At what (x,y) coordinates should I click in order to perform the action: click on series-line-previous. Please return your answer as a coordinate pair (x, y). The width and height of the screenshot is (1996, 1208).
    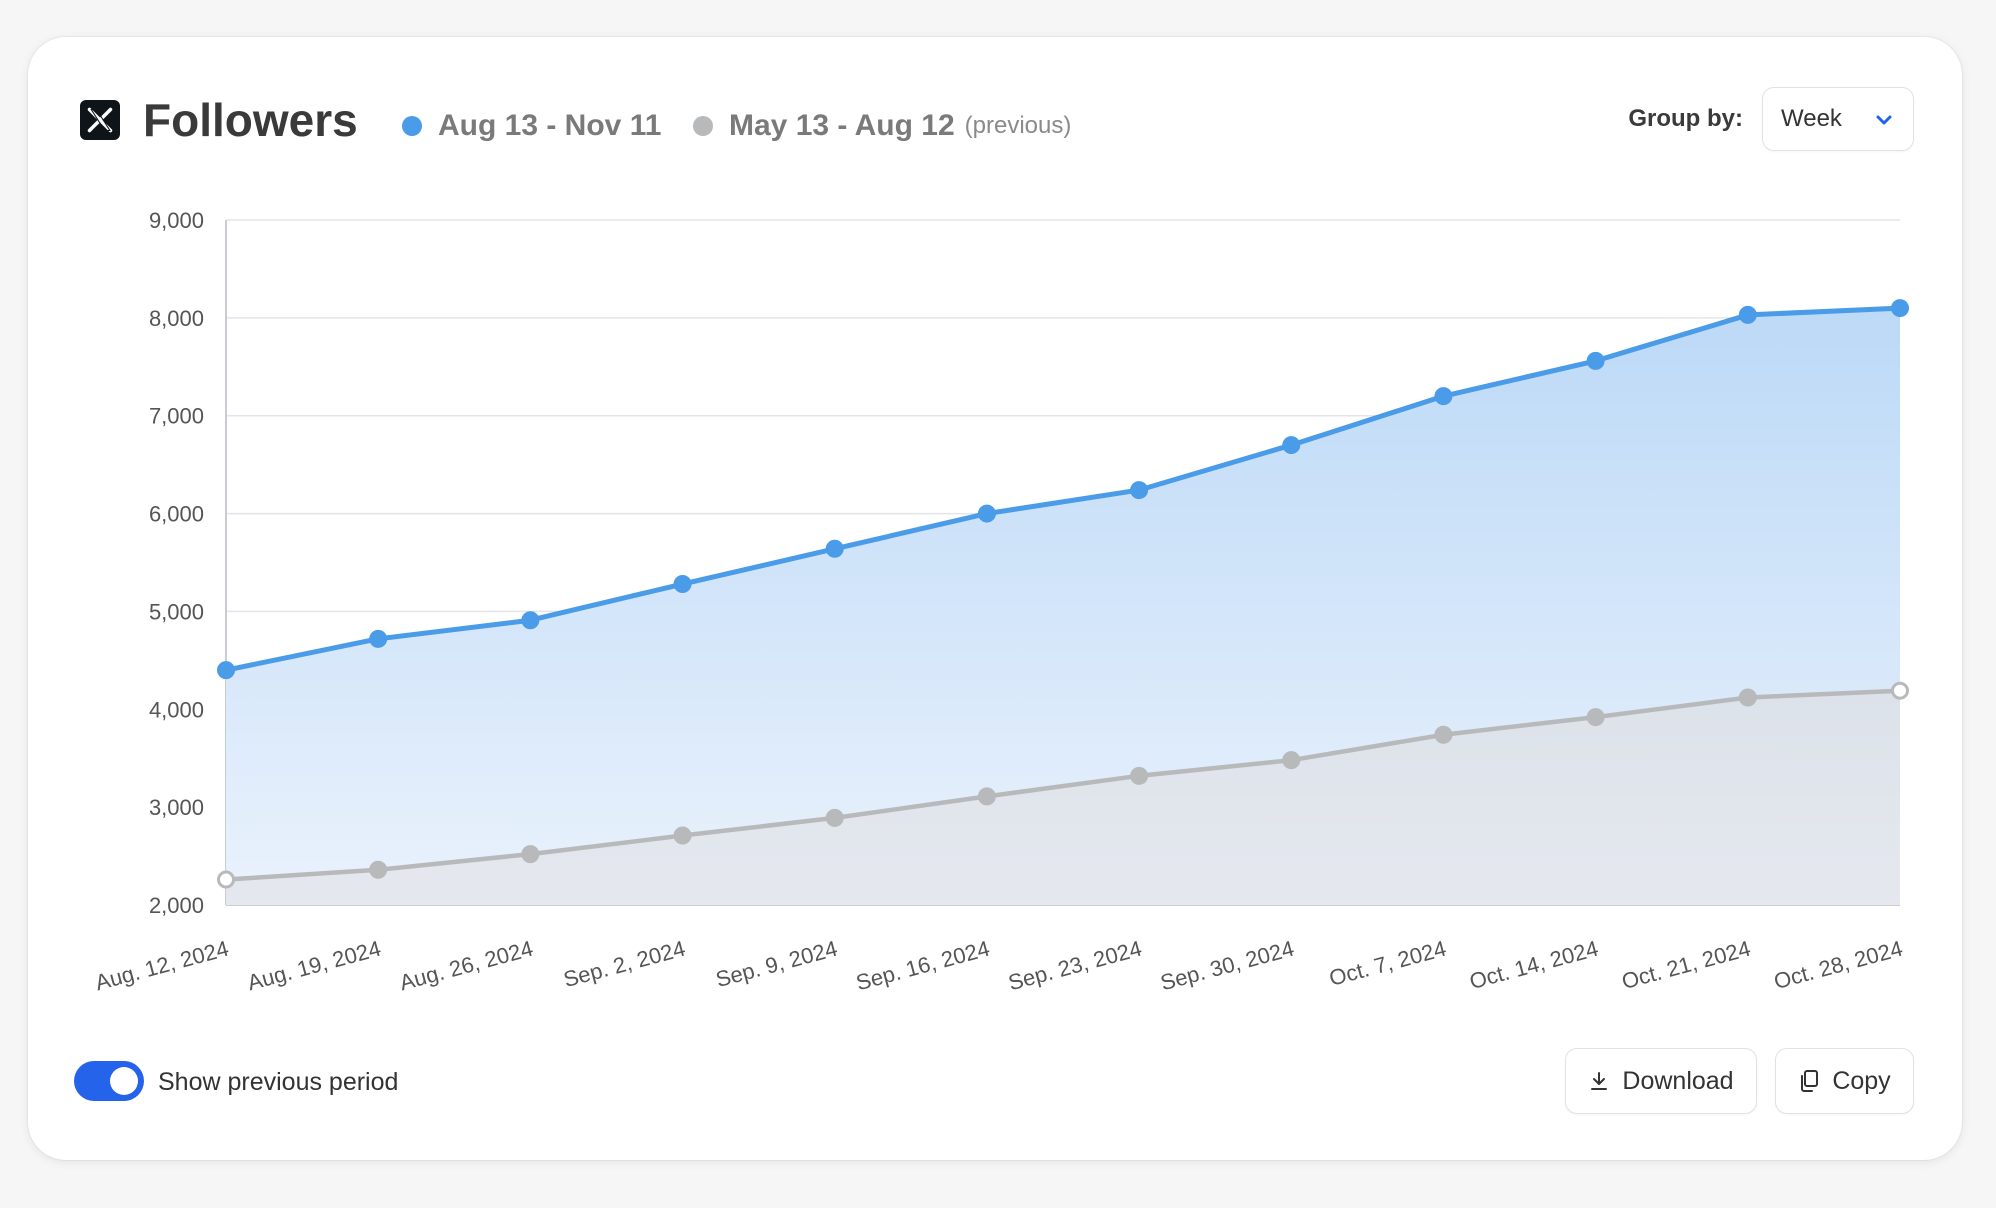
    Looking at the image, I should click on (1063, 785).